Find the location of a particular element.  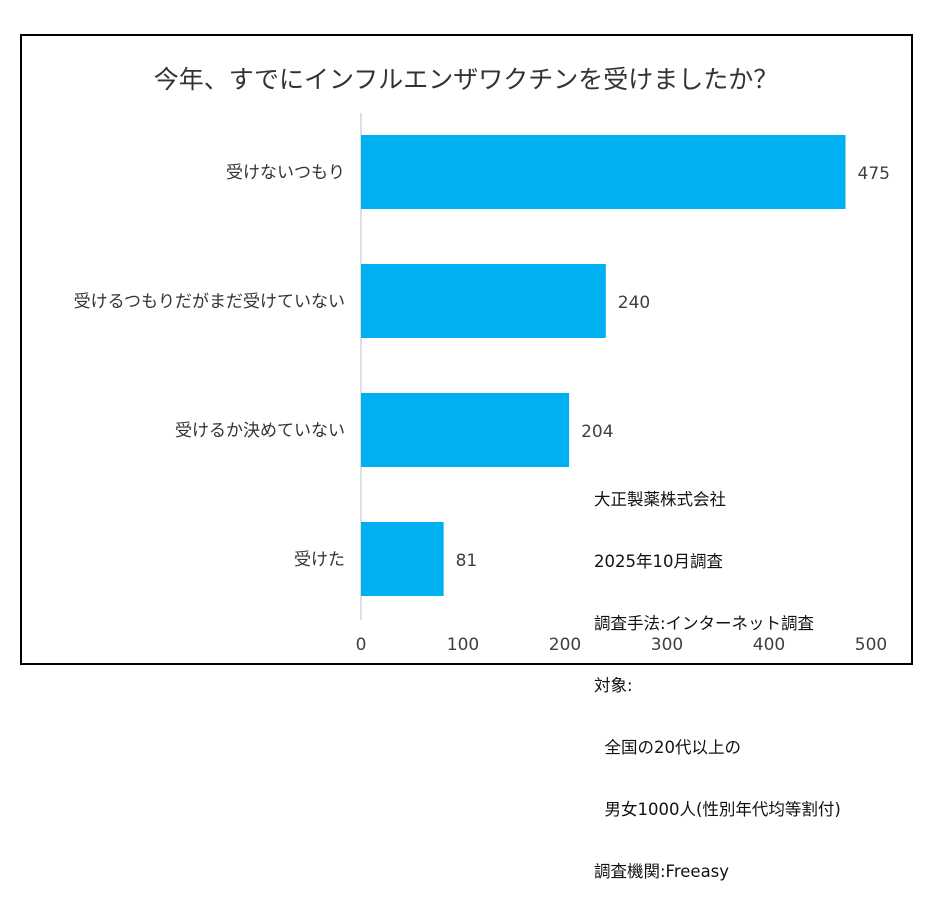

data-label: 81 is located at coordinates (467, 561).